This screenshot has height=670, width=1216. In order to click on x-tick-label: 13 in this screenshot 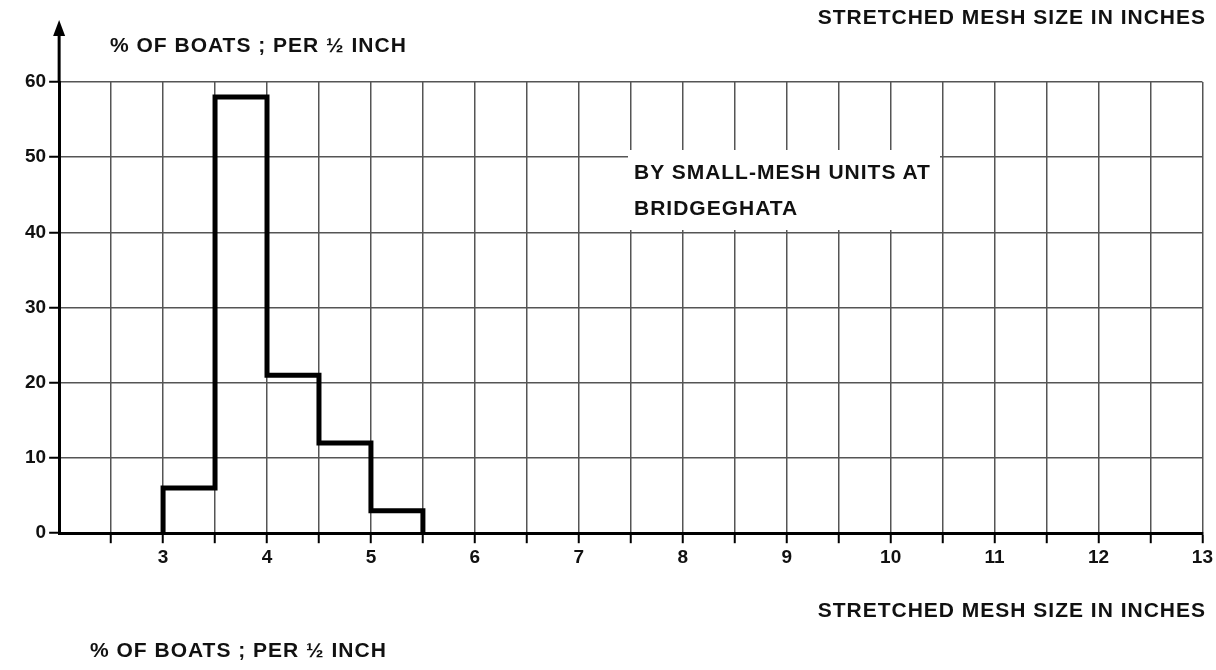, I will do `click(1202, 556)`.